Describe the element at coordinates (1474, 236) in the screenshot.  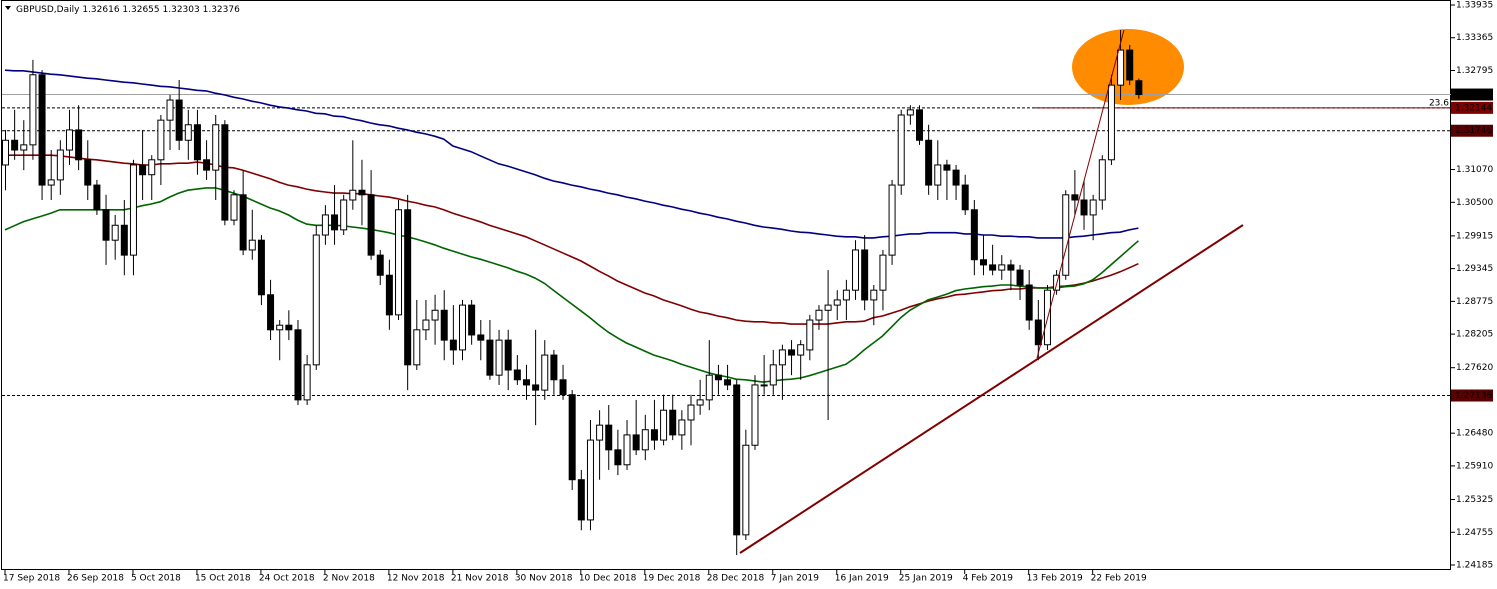
I see `y-tick-label: 1.29915` at that location.